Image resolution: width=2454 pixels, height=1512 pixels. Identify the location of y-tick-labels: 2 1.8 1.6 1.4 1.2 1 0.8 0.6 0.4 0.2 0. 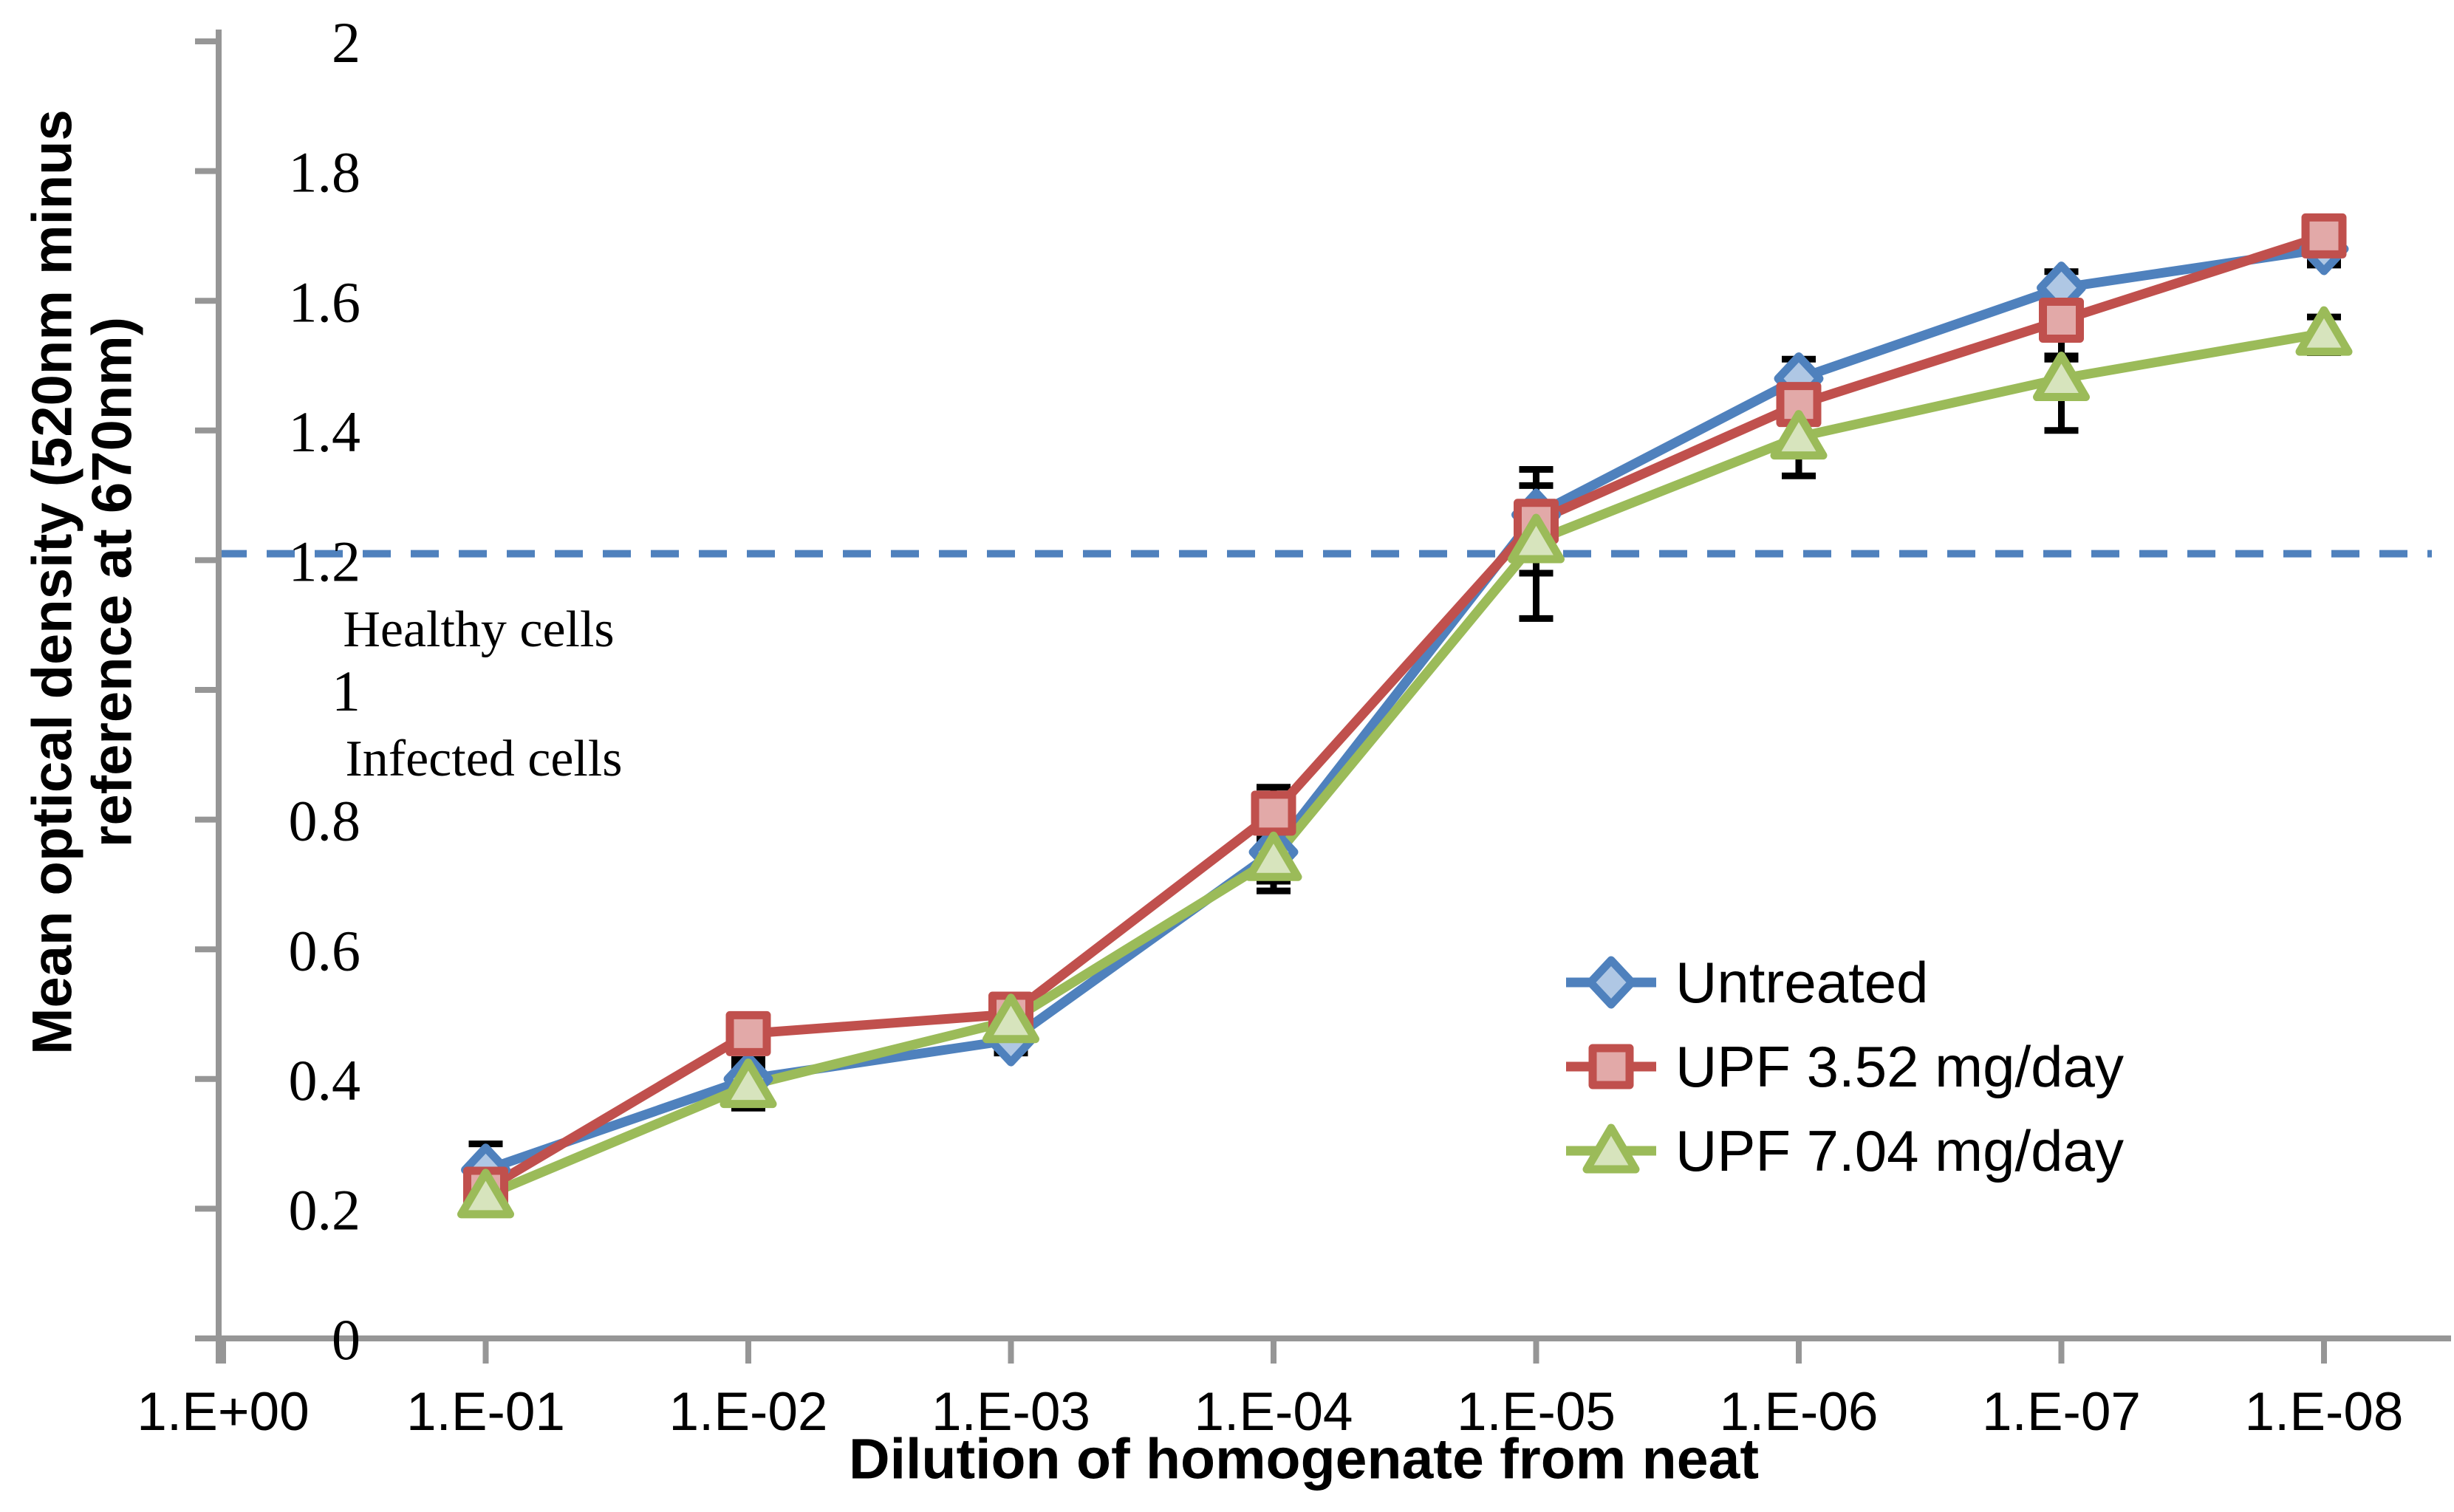
(325, 691).